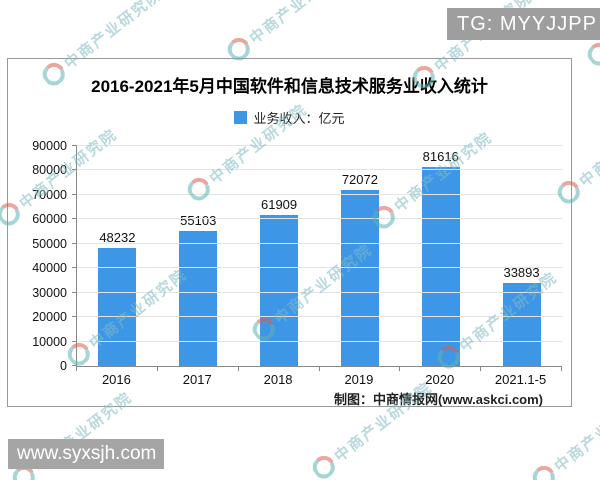 The image size is (600, 480). I want to click on bar-value-label: 81616, so click(440, 156).